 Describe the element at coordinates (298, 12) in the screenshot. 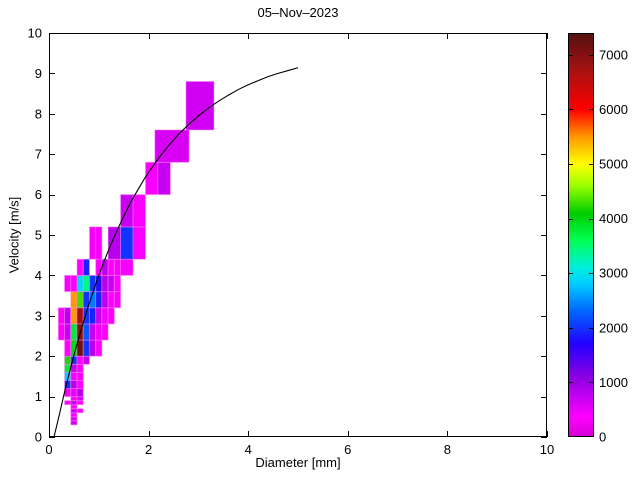

I see `chart-title: 05–Nov–2023` at that location.